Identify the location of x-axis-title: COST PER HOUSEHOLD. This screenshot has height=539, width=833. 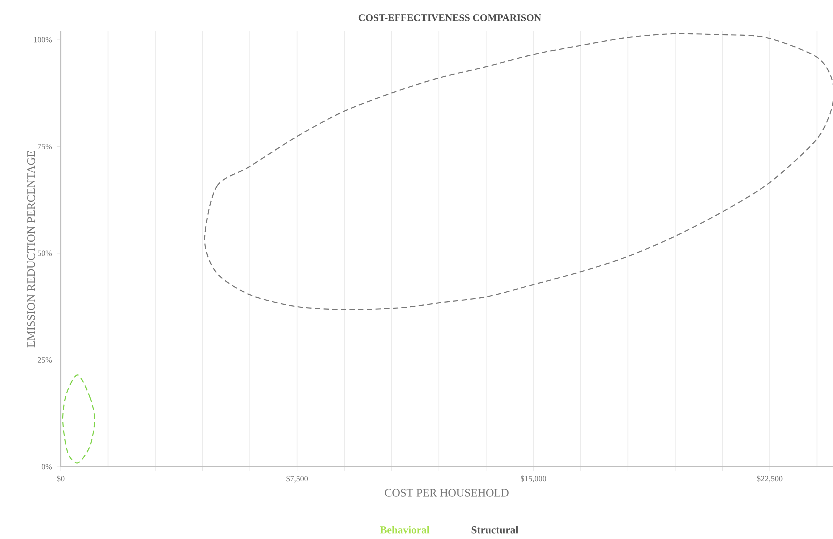
(447, 493).